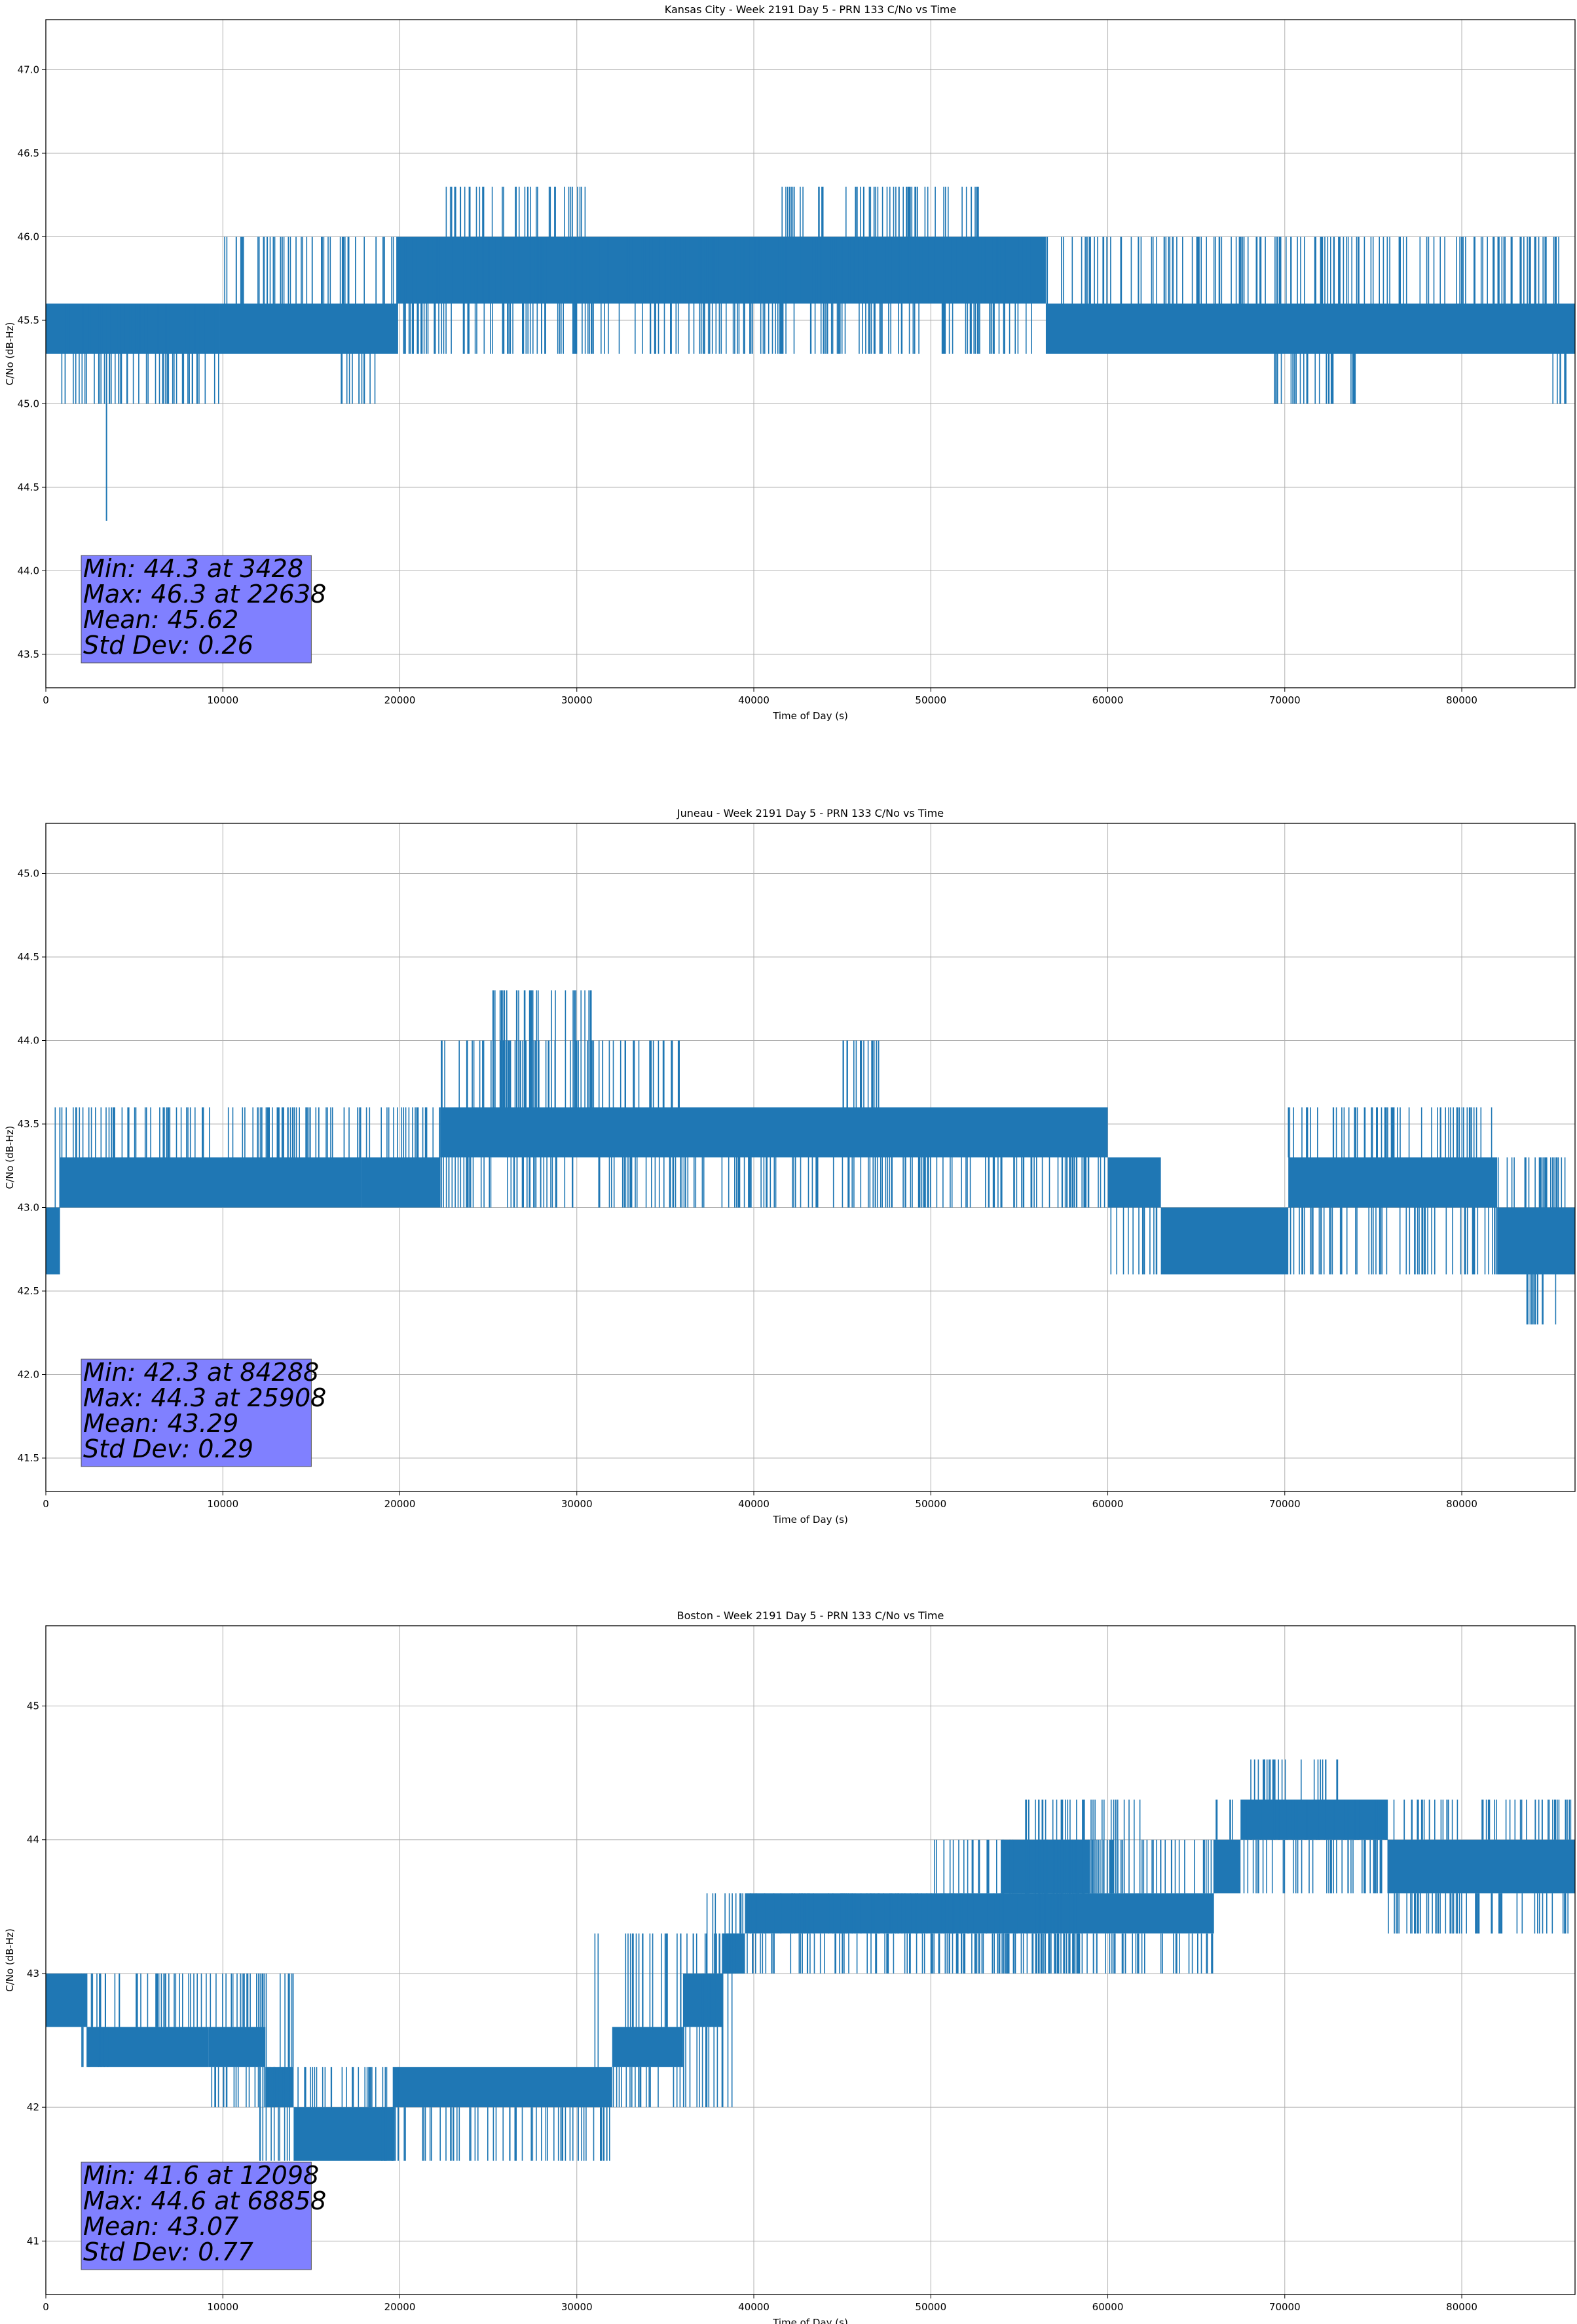  Describe the element at coordinates (46, 1504) in the screenshot. I see `x-tick-label: 0` at that location.